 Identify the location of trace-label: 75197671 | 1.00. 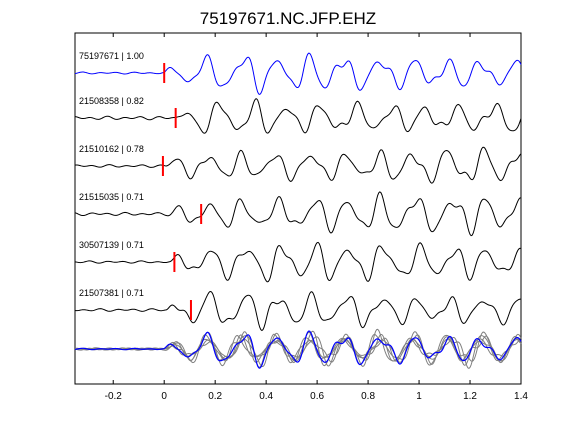
(111, 56).